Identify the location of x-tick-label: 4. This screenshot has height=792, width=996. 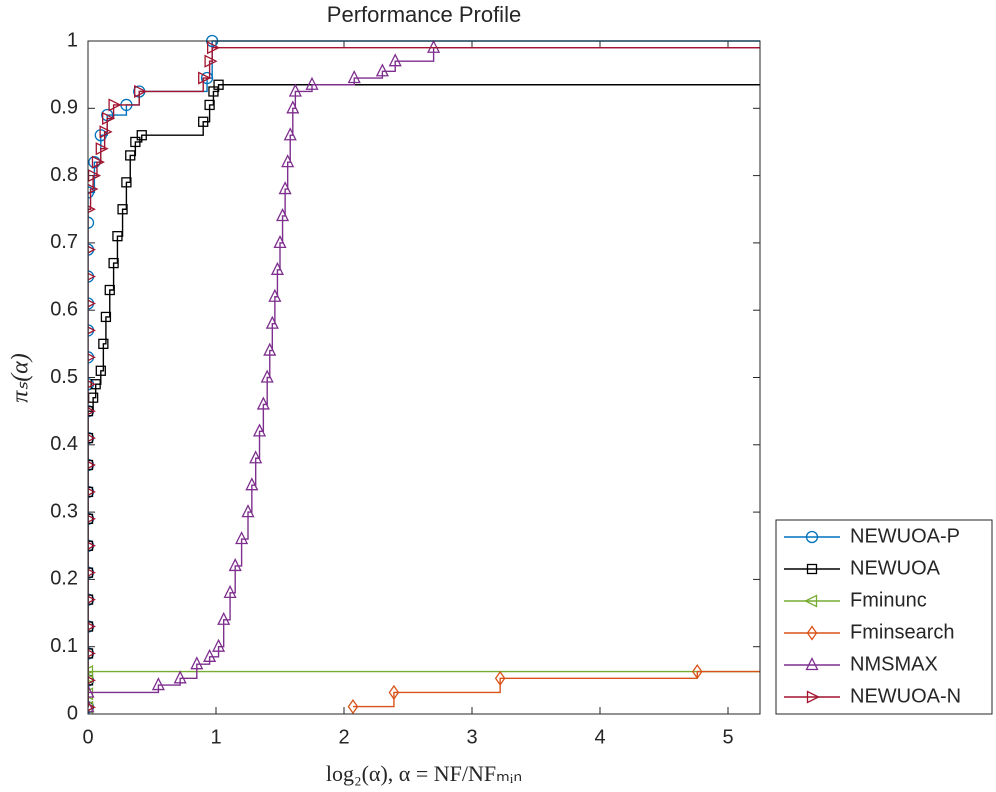
(599, 737).